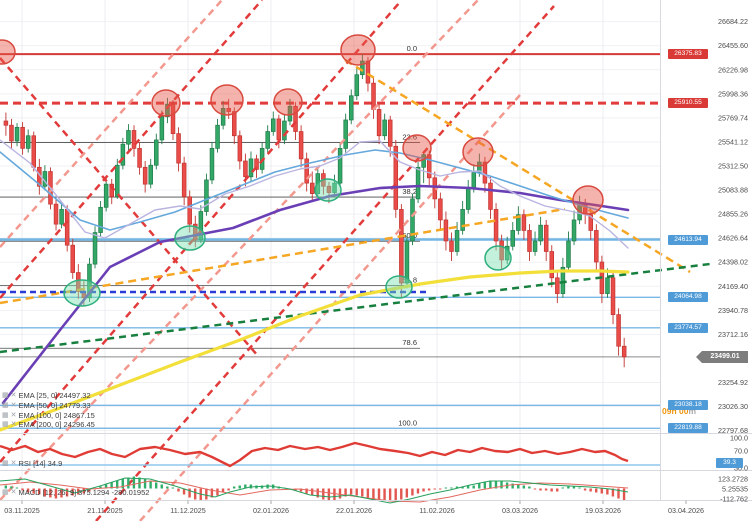  I want to click on axis-tick-label: 30.0, so click(741, 468).